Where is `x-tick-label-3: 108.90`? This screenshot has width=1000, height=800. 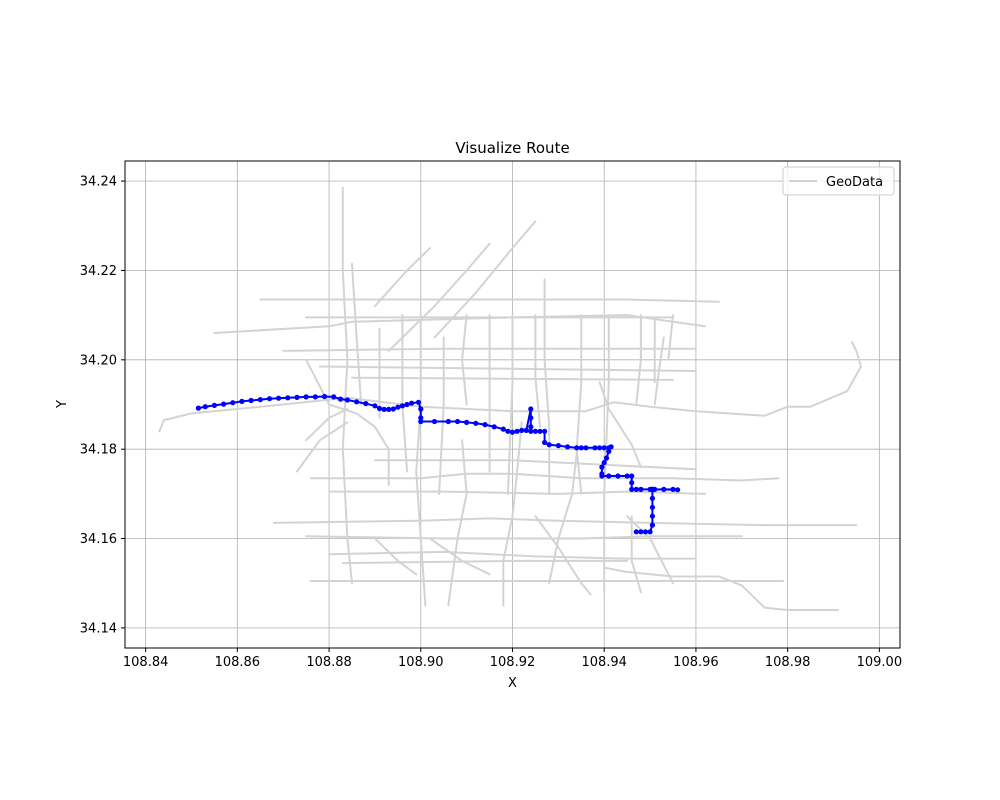
x-tick-label-3: 108.90 is located at coordinates (421, 662).